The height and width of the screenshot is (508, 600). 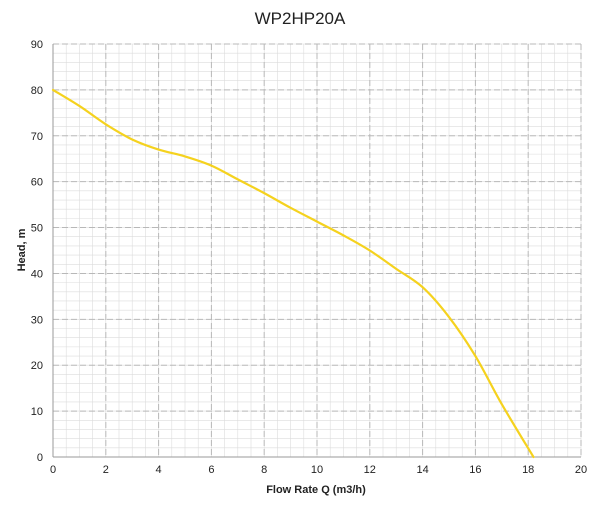 I want to click on y-tick-label: 70, so click(x=37, y=137).